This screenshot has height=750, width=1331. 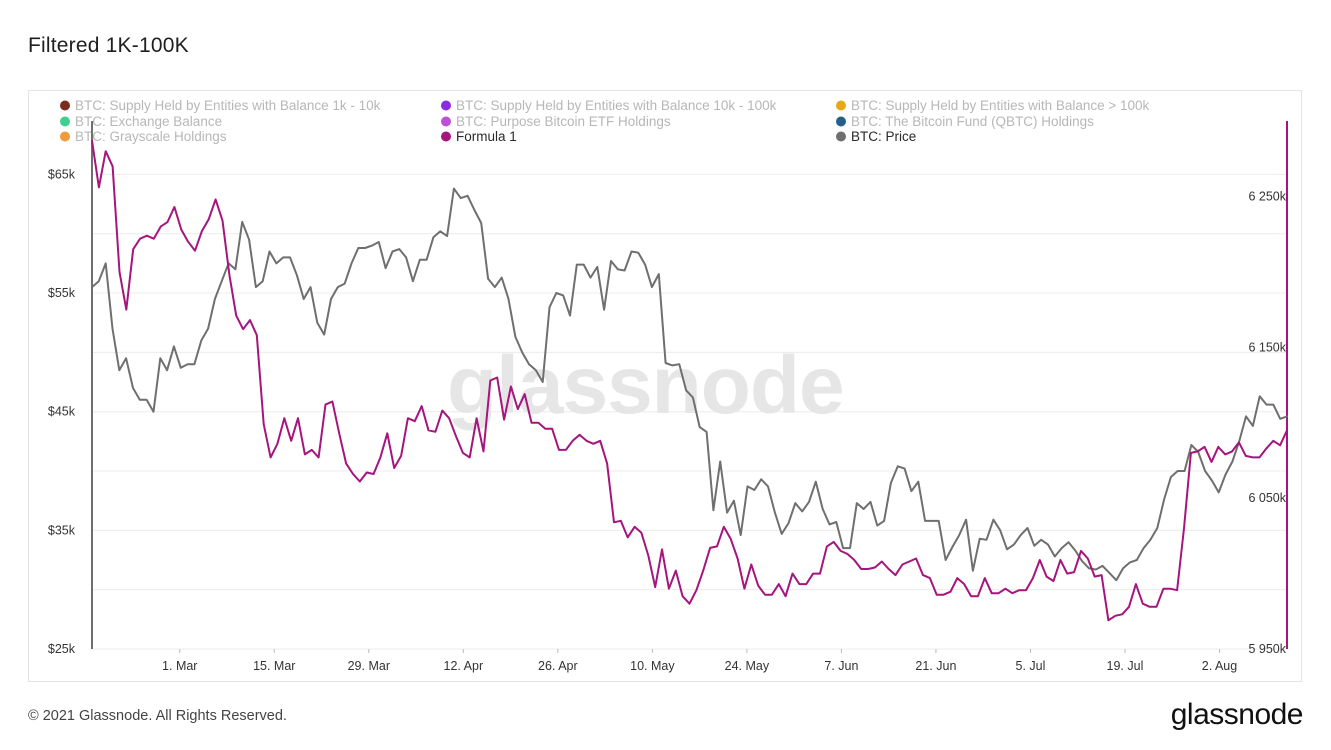 I want to click on x-axis-tick-label: 5. Jul, so click(x=1031, y=666).